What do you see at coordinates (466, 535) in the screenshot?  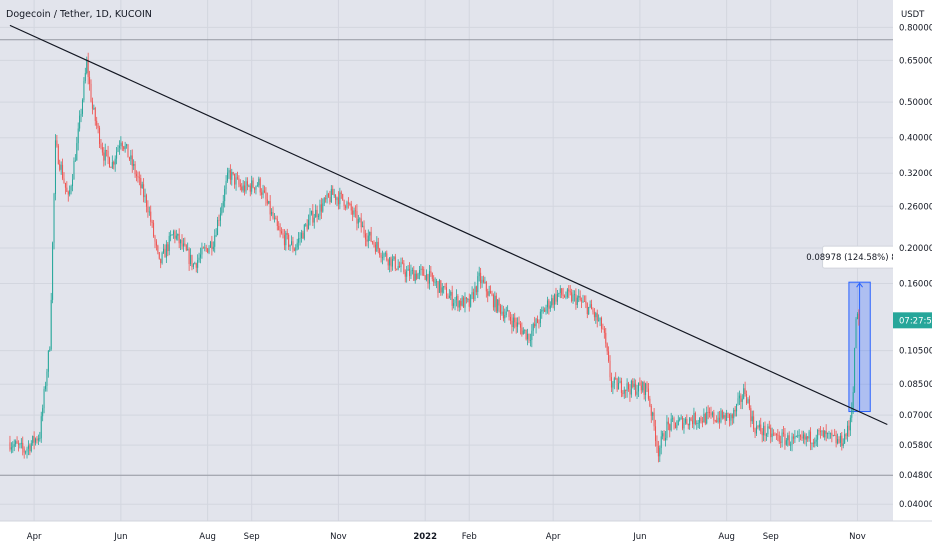 I see `time-axis-panel` at bounding box center [466, 535].